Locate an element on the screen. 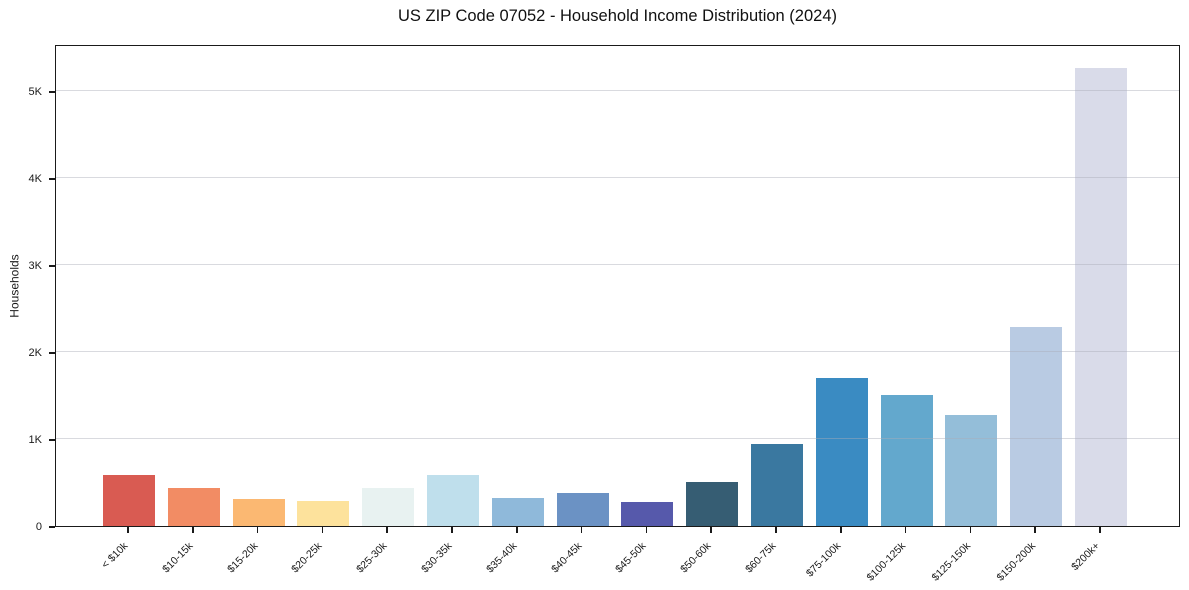 The image size is (1189, 590). gridline-1K is located at coordinates (617, 438).